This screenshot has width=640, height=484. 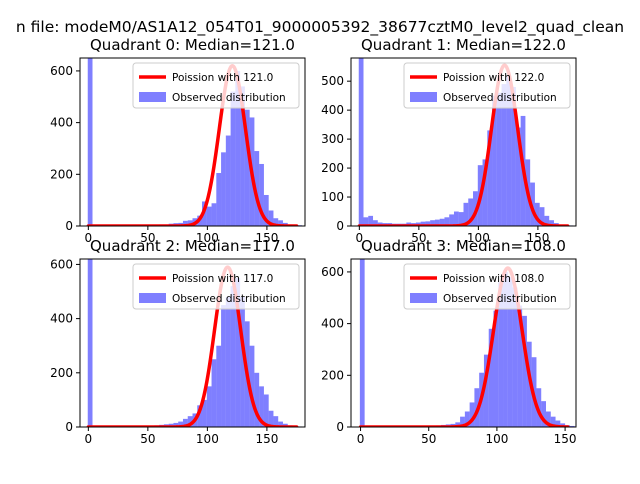 I want to click on legend-label: Observed distribution, so click(x=229, y=98).